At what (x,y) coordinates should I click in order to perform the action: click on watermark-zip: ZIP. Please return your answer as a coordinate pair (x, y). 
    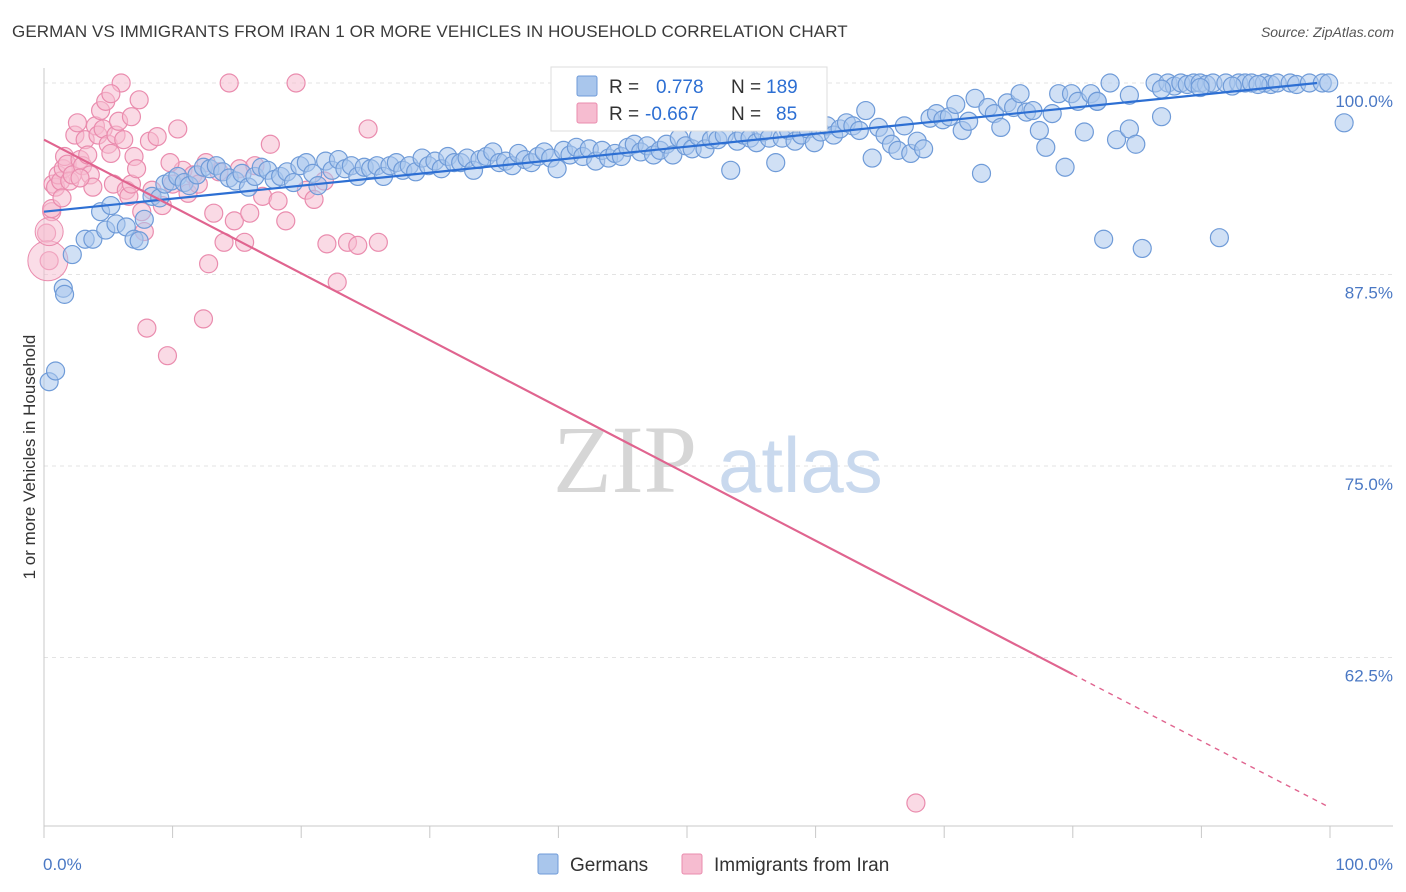
    Looking at the image, I should click on (625, 459).